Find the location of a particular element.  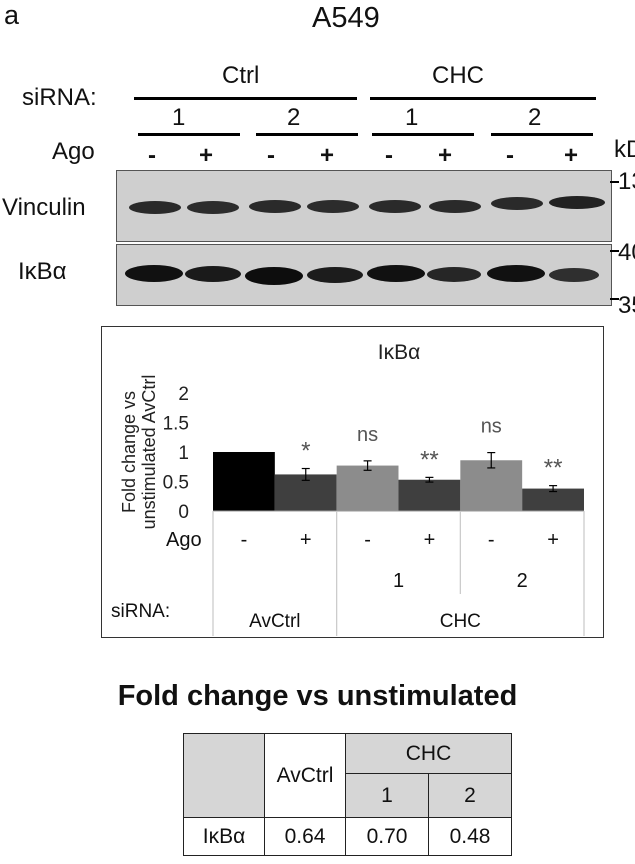

group-line-chc is located at coordinates (483, 98).